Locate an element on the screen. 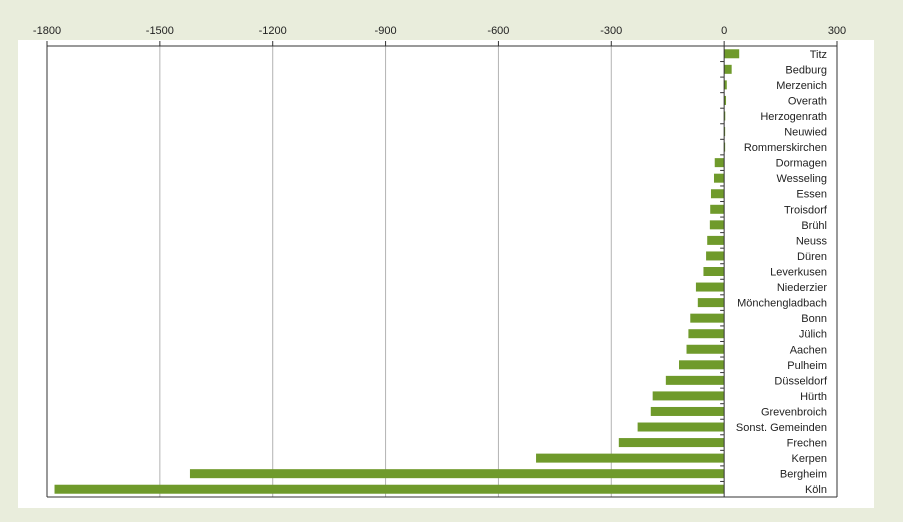 The width and height of the screenshot is (903, 522). category-label: Pulheim is located at coordinates (807, 366).